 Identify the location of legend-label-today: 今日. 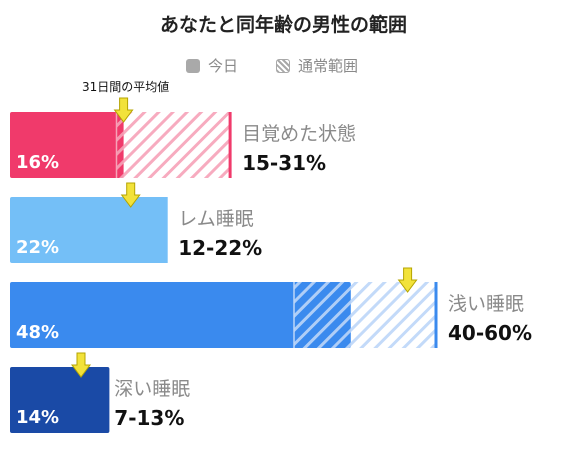
(223, 66).